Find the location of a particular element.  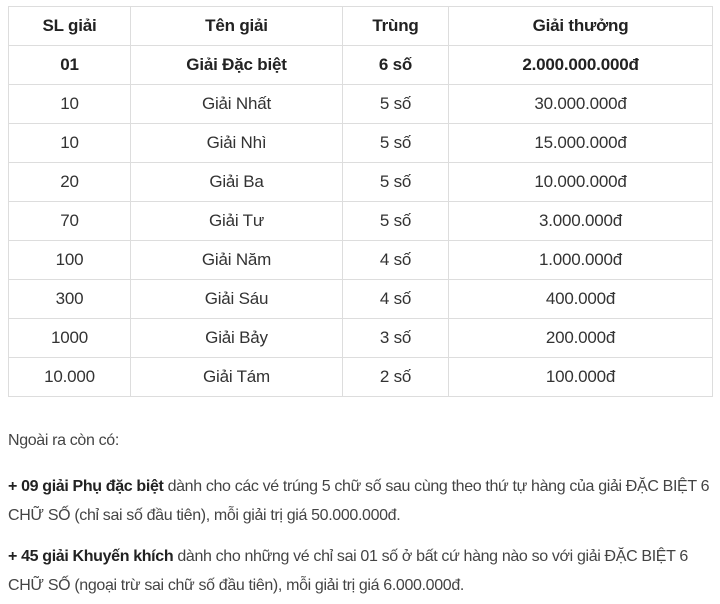

cell-prize-value: 100.000đ is located at coordinates (580, 377).